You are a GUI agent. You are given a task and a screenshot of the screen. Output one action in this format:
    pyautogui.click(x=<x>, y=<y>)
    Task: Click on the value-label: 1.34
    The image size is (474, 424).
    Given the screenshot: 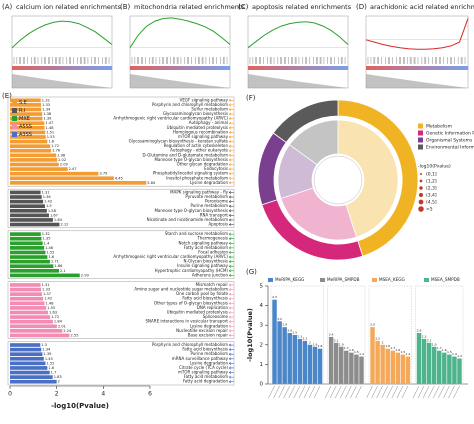 What is the action you would take?
    pyautogui.click(x=46, y=109)
    